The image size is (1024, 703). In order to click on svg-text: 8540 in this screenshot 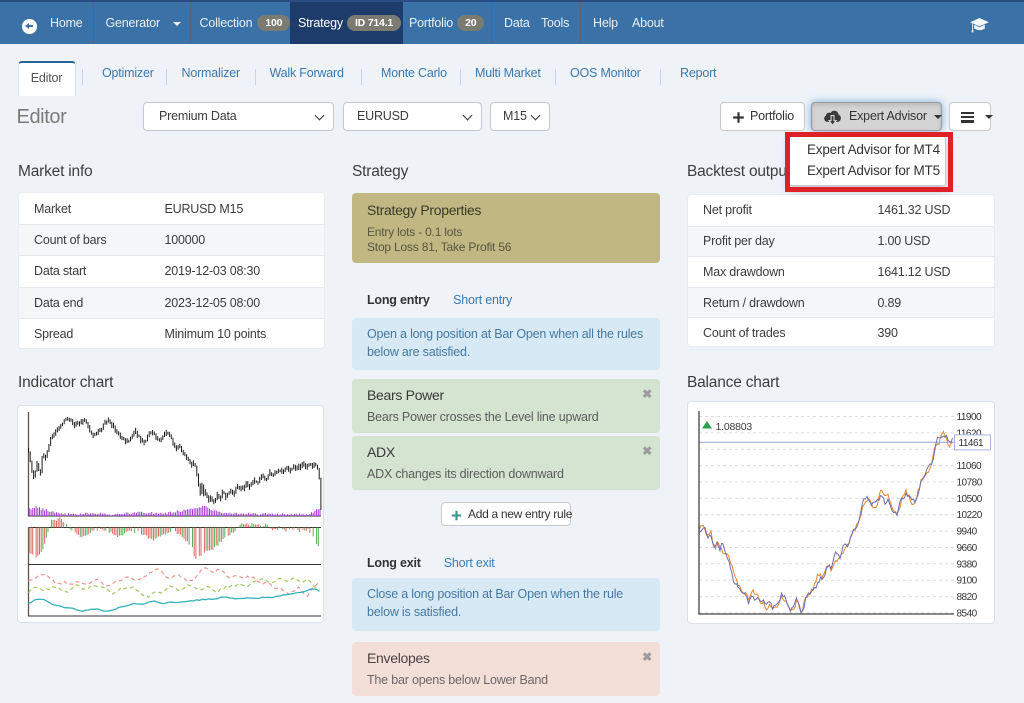, I will do `click(967, 613)`.